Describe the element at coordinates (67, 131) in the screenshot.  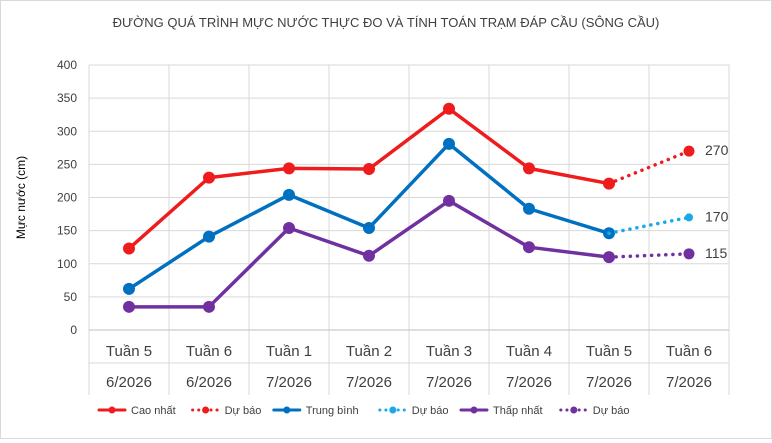
I see `y-tick-label: 300` at that location.